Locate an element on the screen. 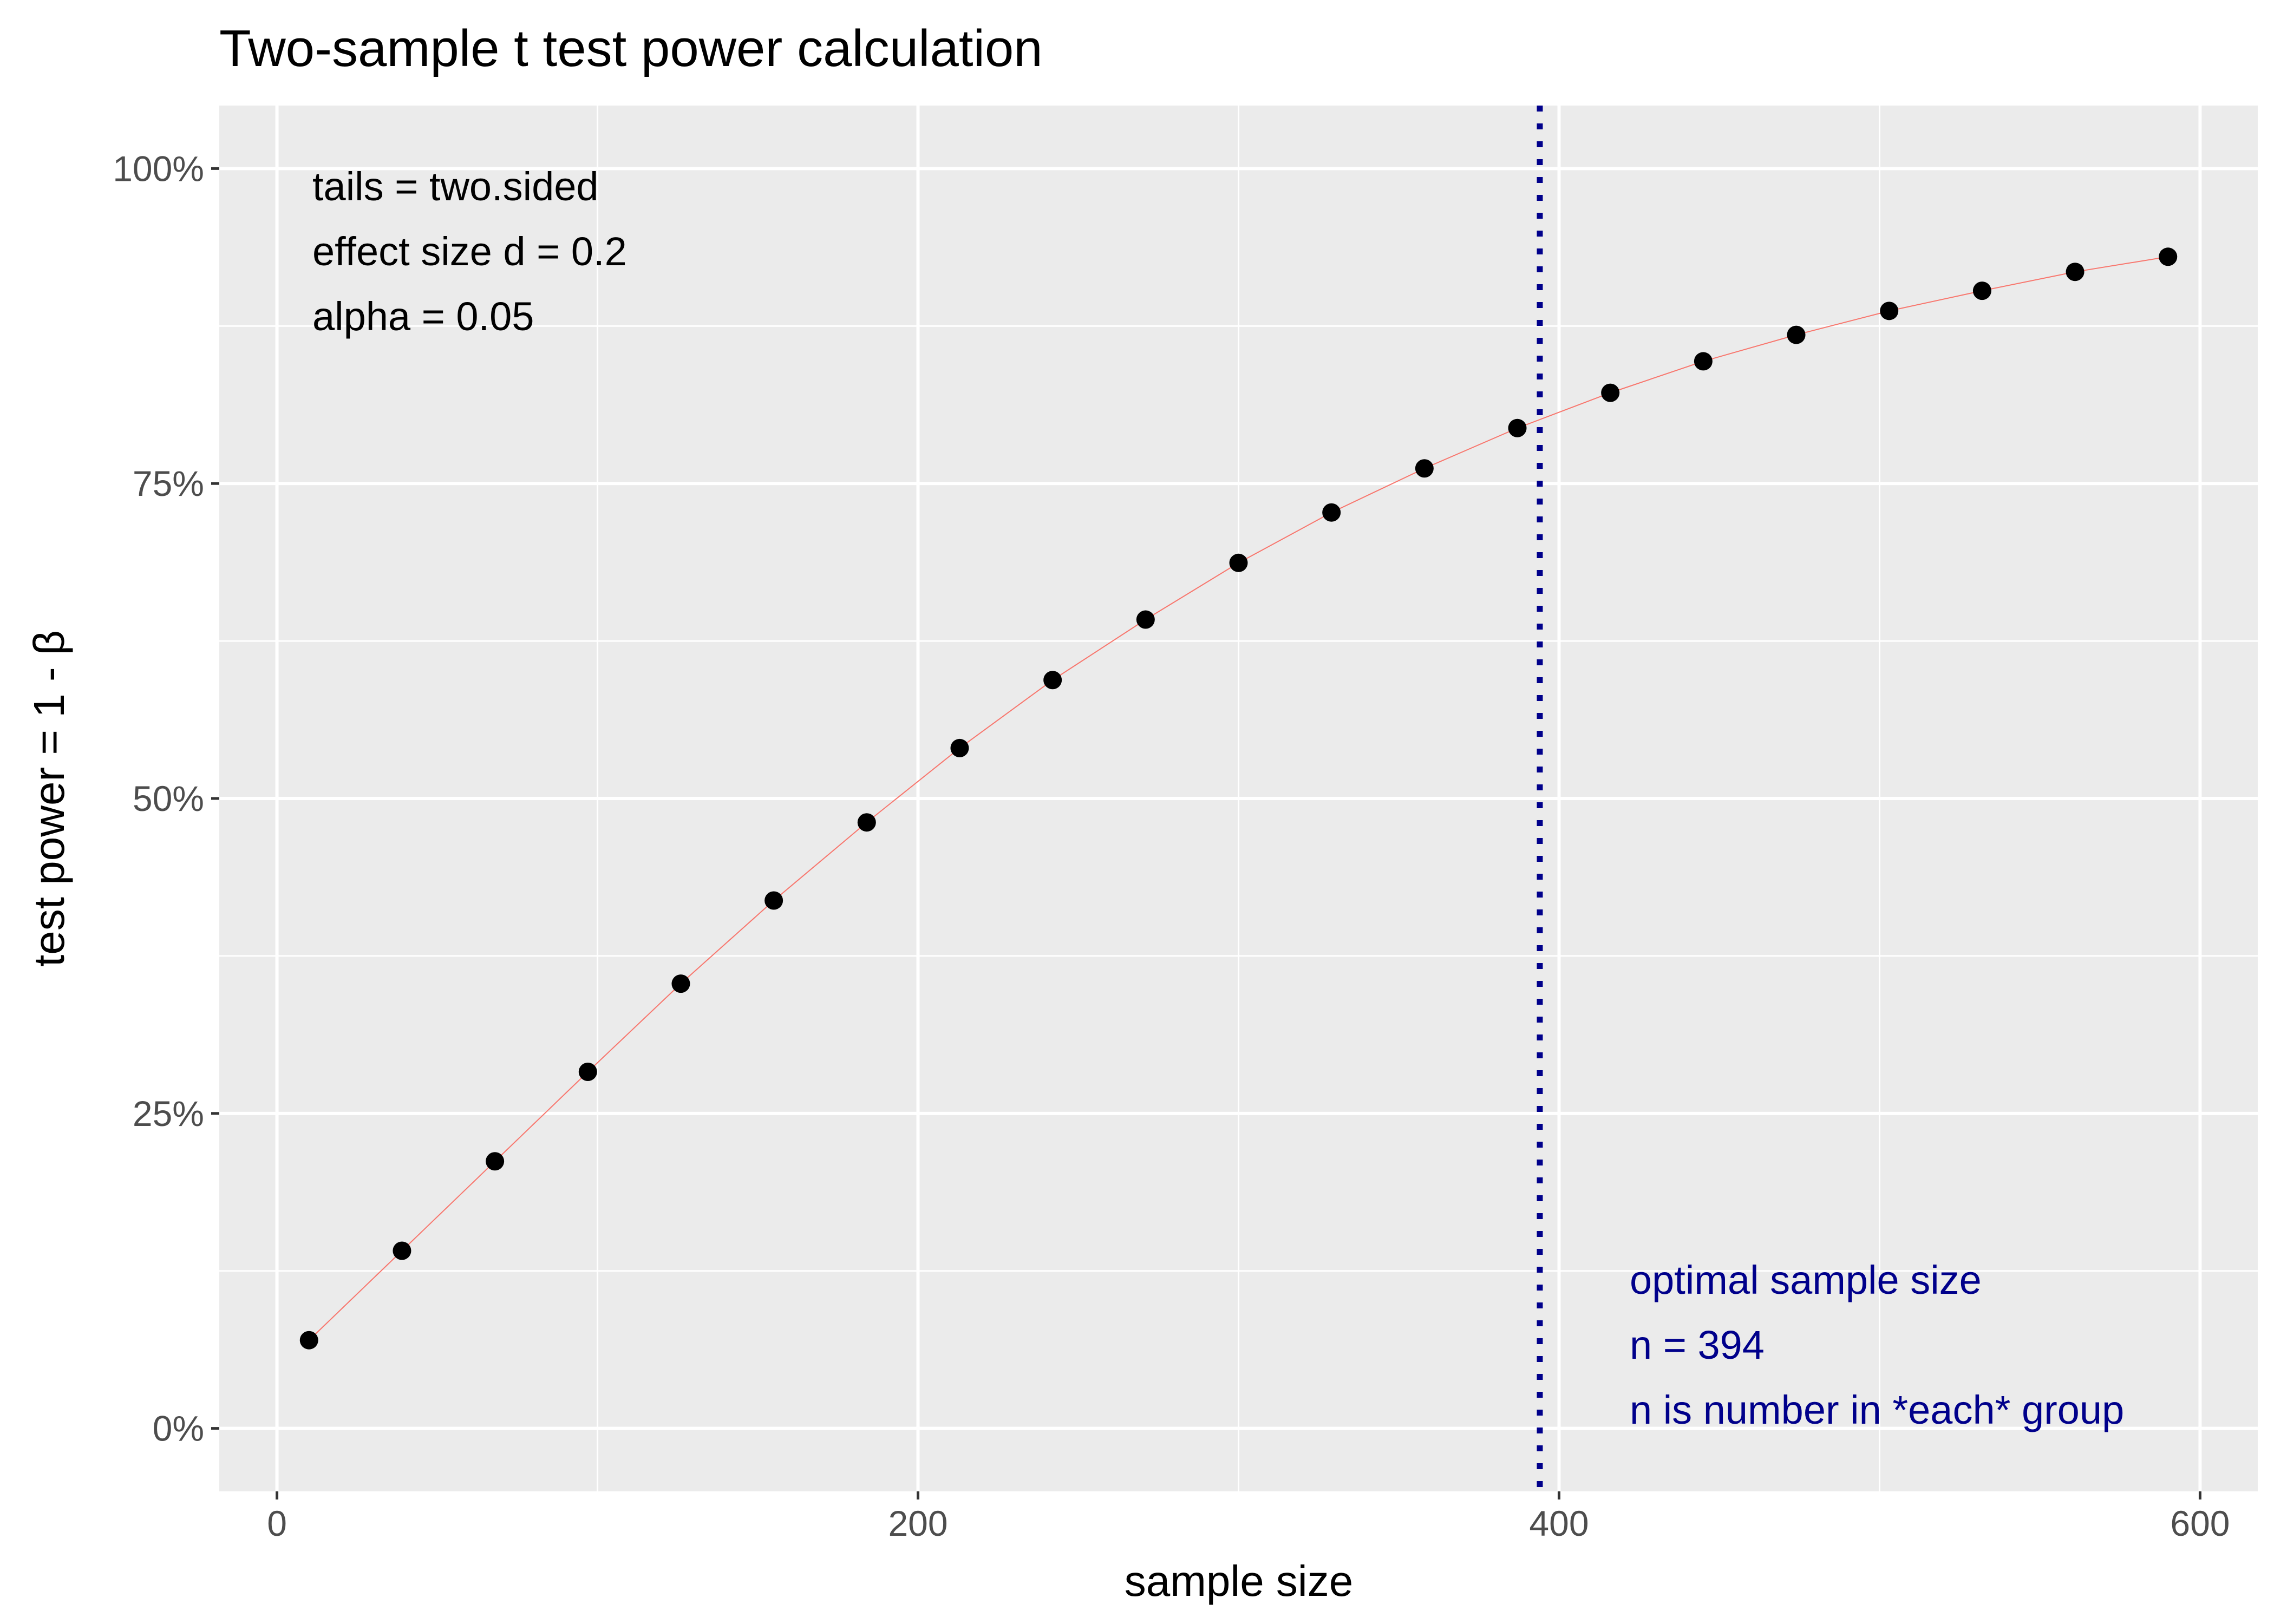  y-tick-label: 0% is located at coordinates (179, 1429).